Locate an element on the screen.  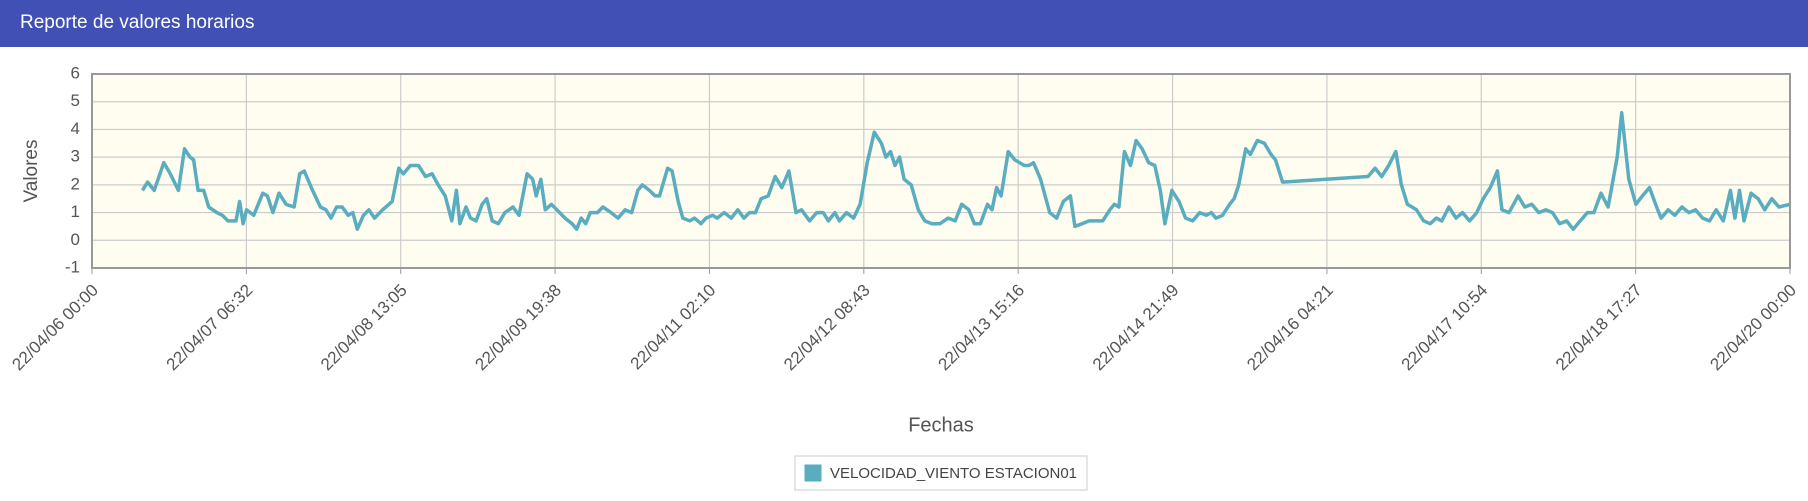
x-tick-label: 22/04/20 00:00 is located at coordinates (1753, 328).